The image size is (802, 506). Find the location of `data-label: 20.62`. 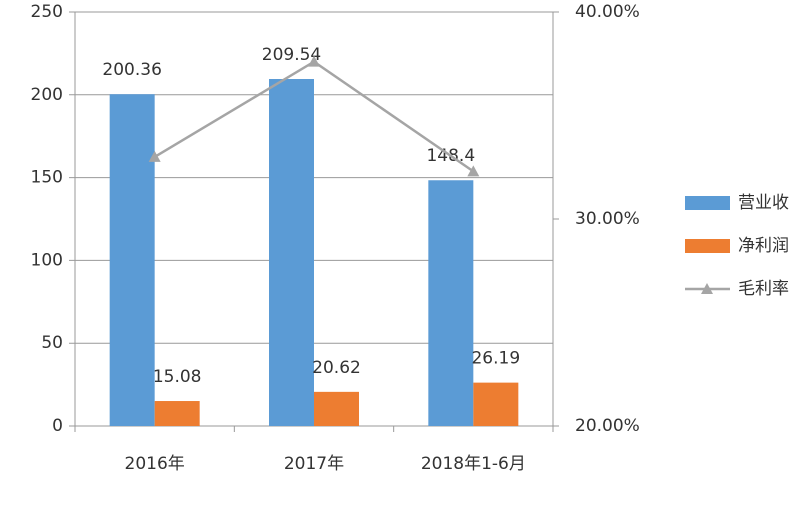

data-label: 20.62 is located at coordinates (336, 368).